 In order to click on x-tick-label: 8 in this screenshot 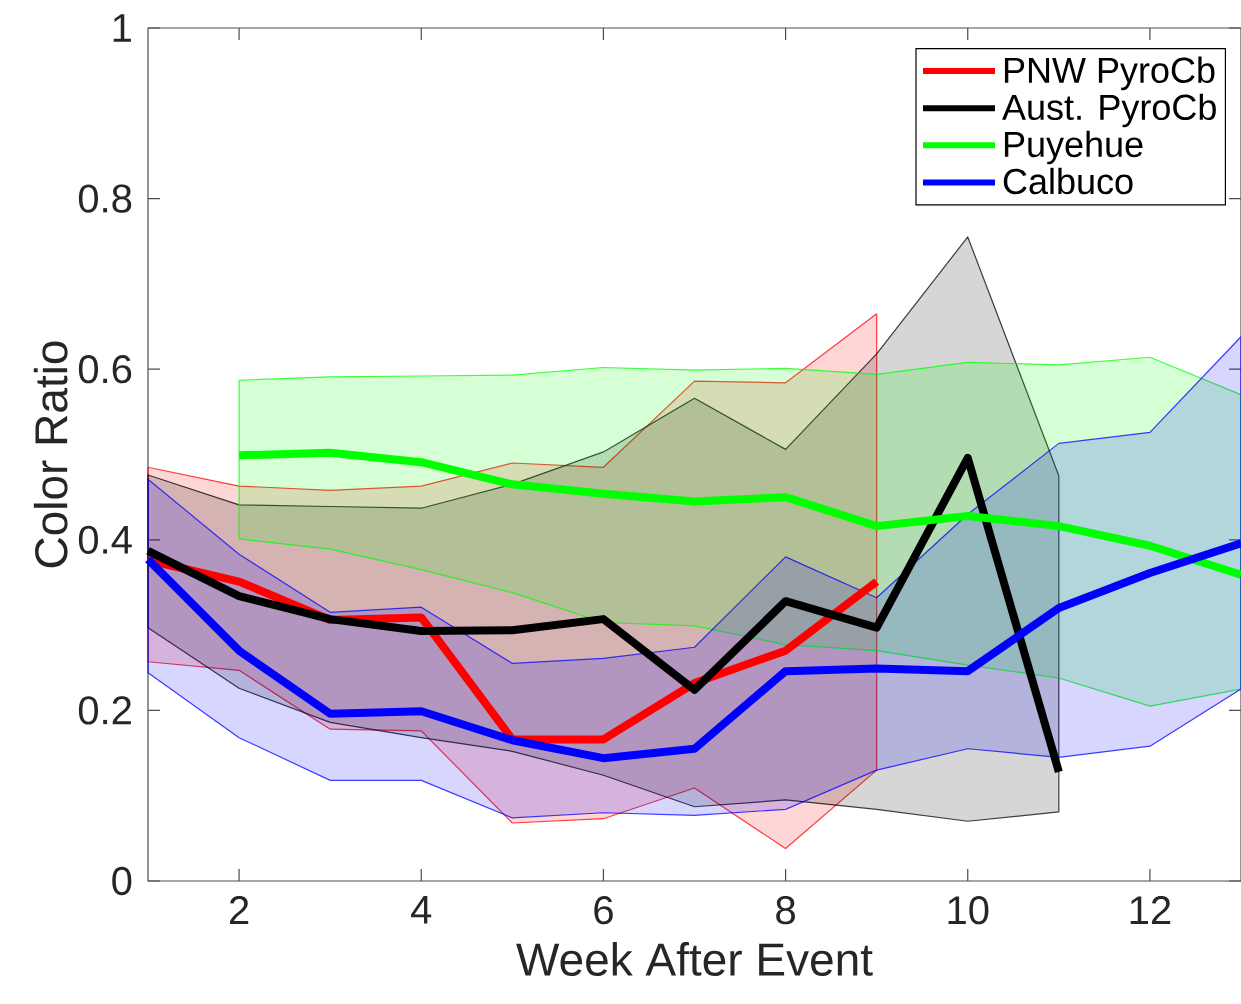, I will do `click(785, 910)`.